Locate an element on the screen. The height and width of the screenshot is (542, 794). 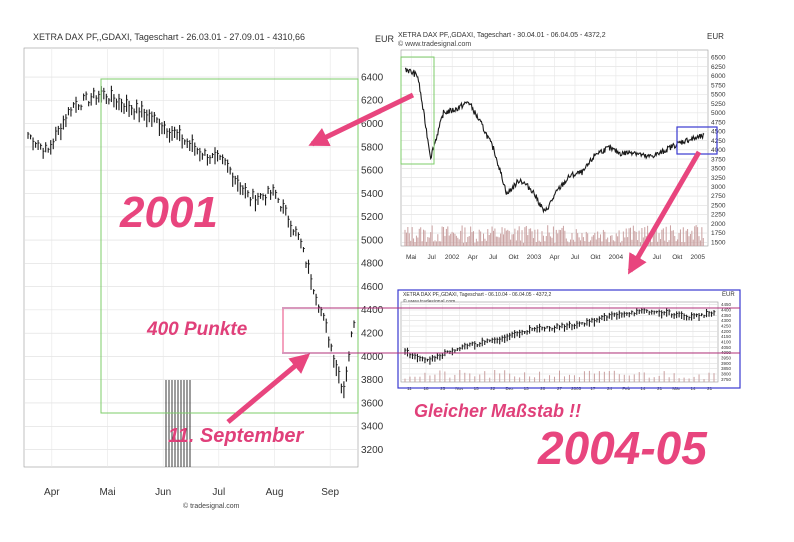
y-tick-label: 3500 is located at coordinates (718, 169).